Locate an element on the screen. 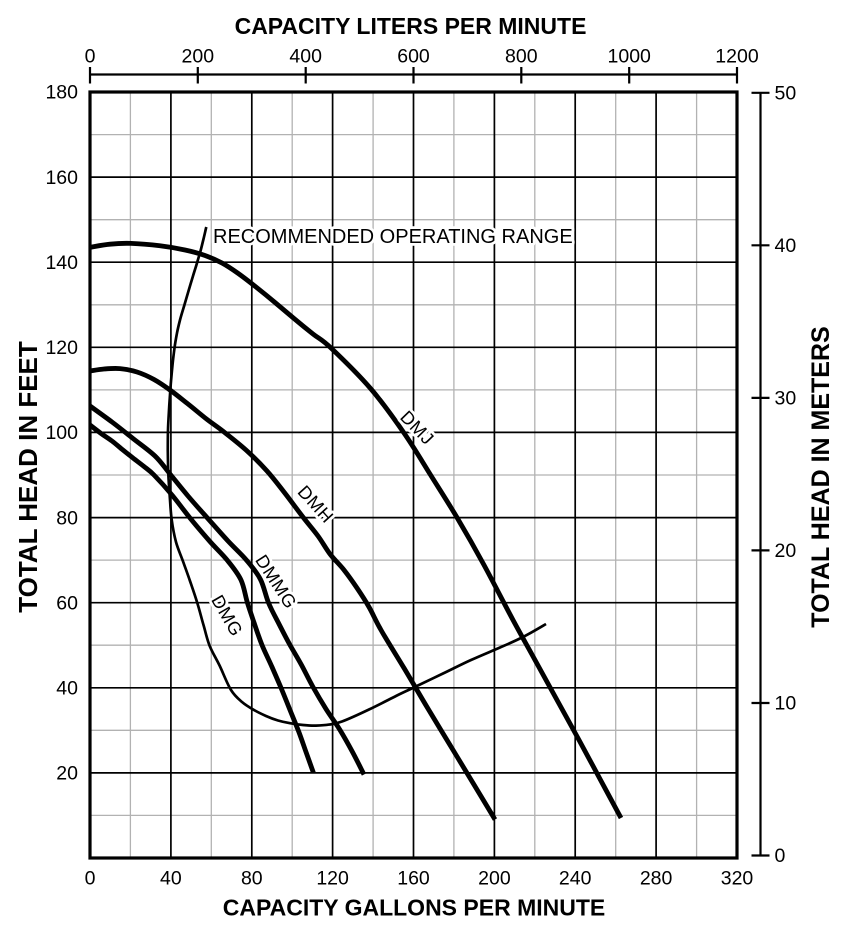  svg-text: 1200 is located at coordinates (737, 57).